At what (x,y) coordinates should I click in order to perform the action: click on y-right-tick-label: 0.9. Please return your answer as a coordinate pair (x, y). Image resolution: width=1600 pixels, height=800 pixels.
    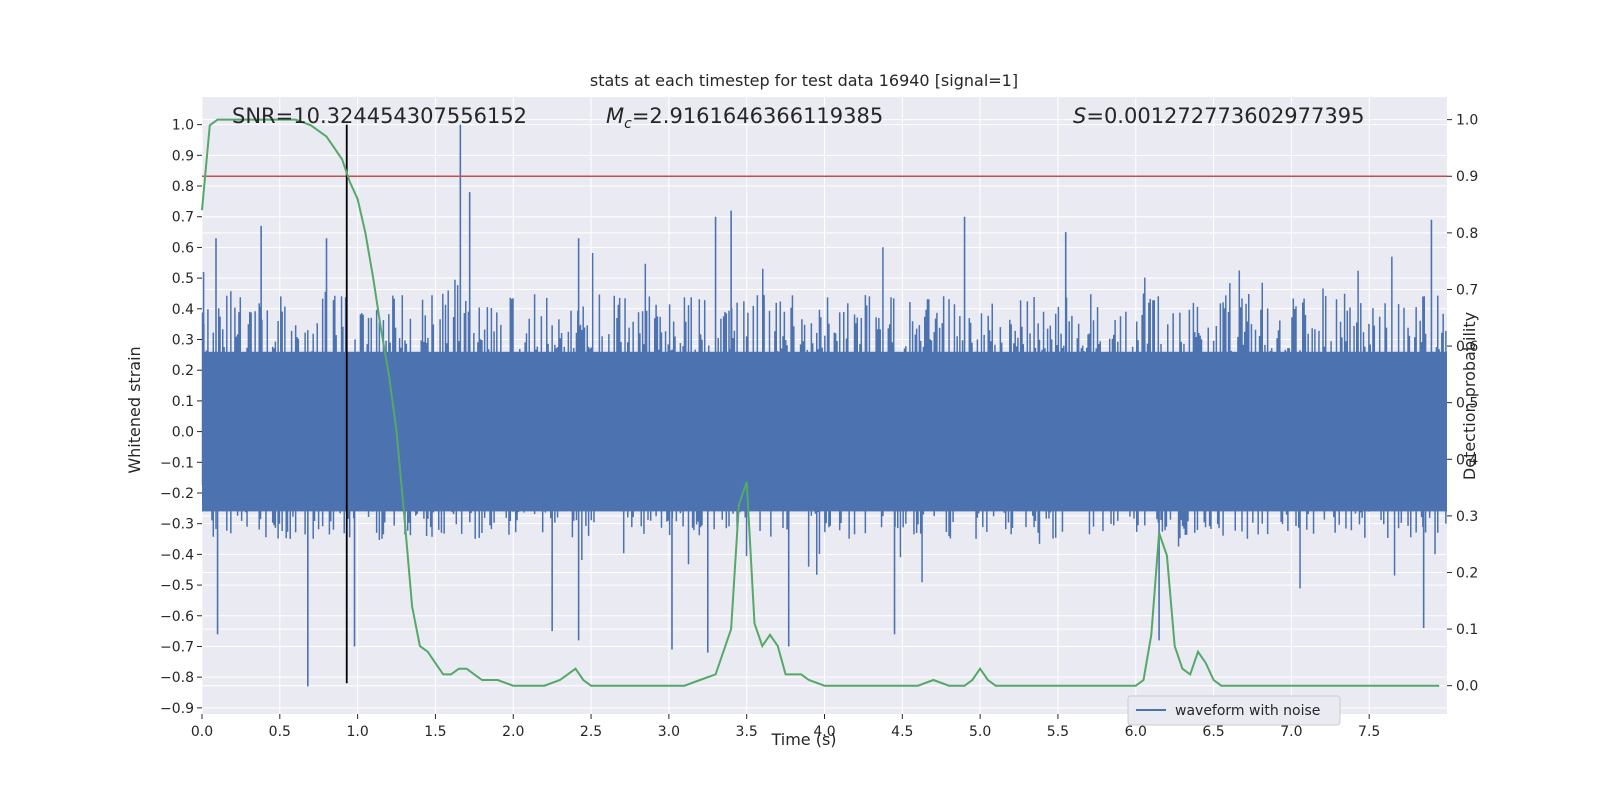
    Looking at the image, I should click on (1467, 177).